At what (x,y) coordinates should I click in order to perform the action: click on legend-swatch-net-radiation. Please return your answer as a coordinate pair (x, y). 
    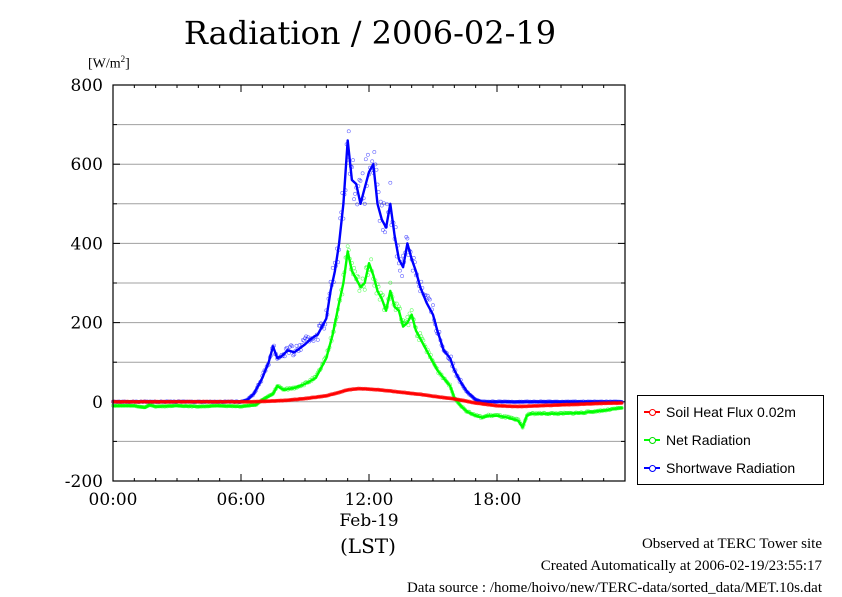
    Looking at the image, I should click on (652, 440).